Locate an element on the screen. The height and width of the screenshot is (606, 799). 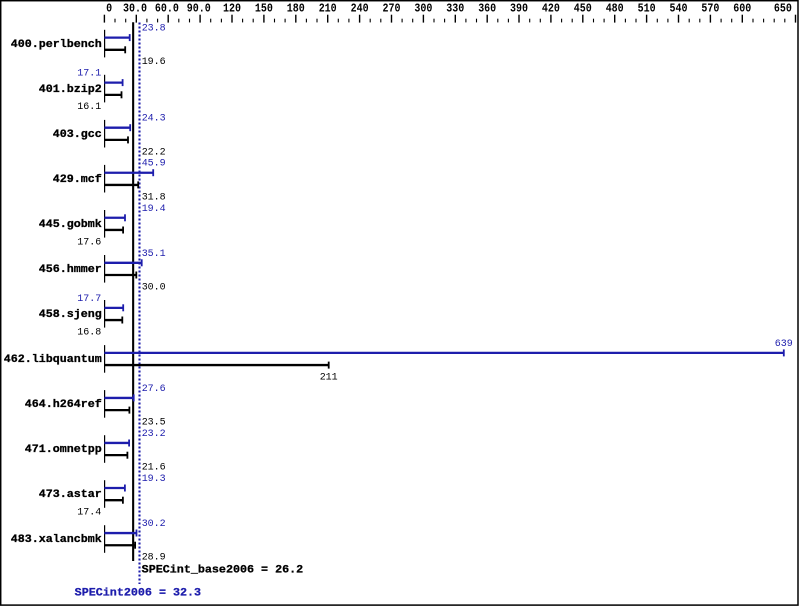
svg-text: 28.9 is located at coordinates (154, 558).